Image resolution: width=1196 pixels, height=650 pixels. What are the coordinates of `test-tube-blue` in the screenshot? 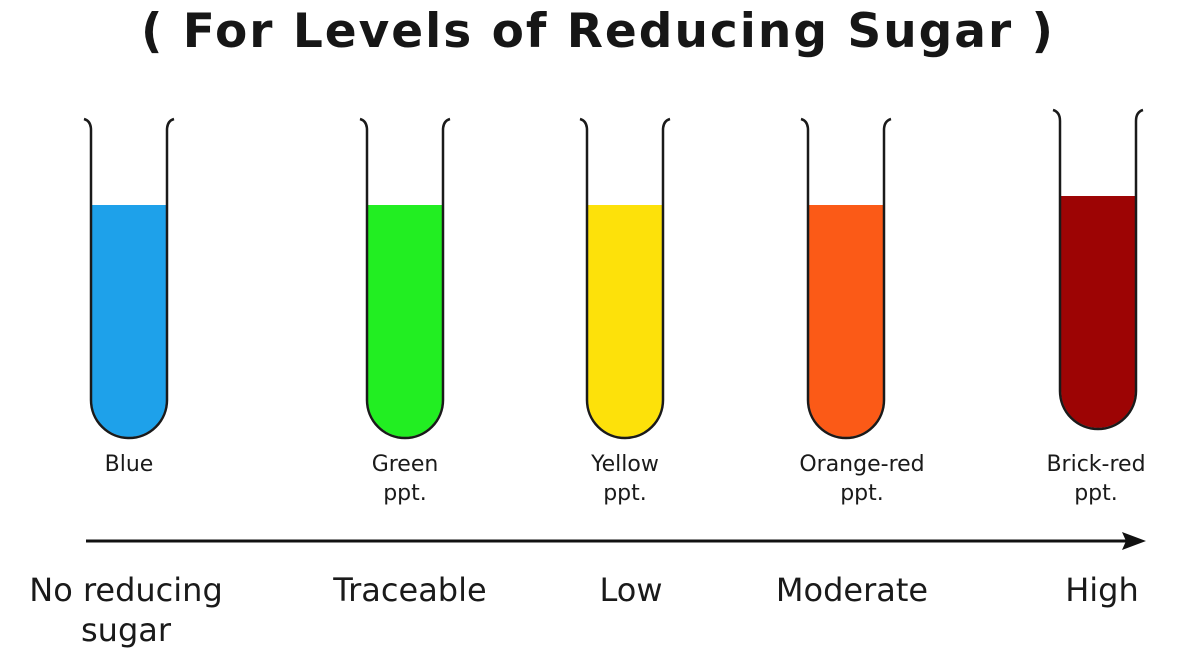 It's located at (129, 278).